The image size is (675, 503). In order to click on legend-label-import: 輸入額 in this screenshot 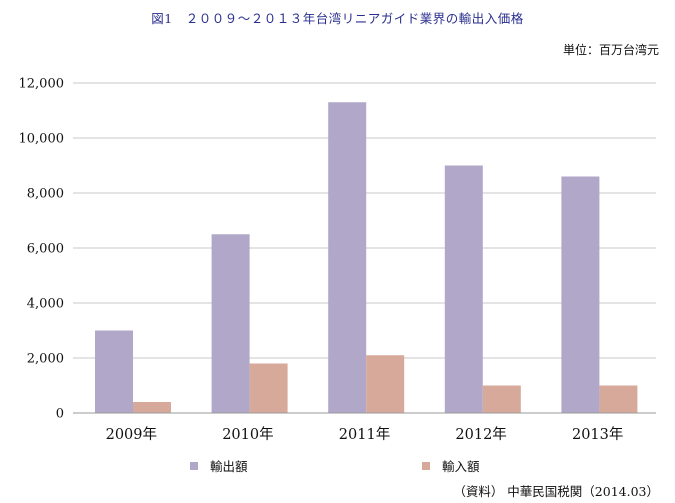, I will do `click(461, 466)`.